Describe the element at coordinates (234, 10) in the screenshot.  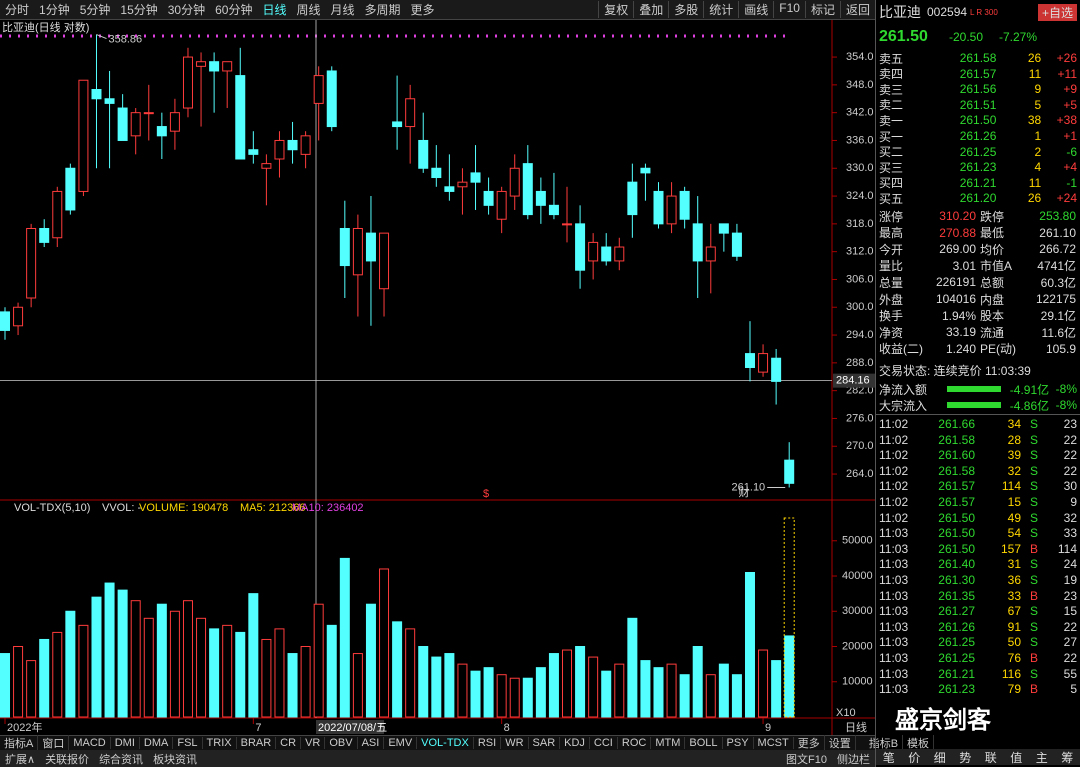
I see `period-tab: 60分钟` at that location.